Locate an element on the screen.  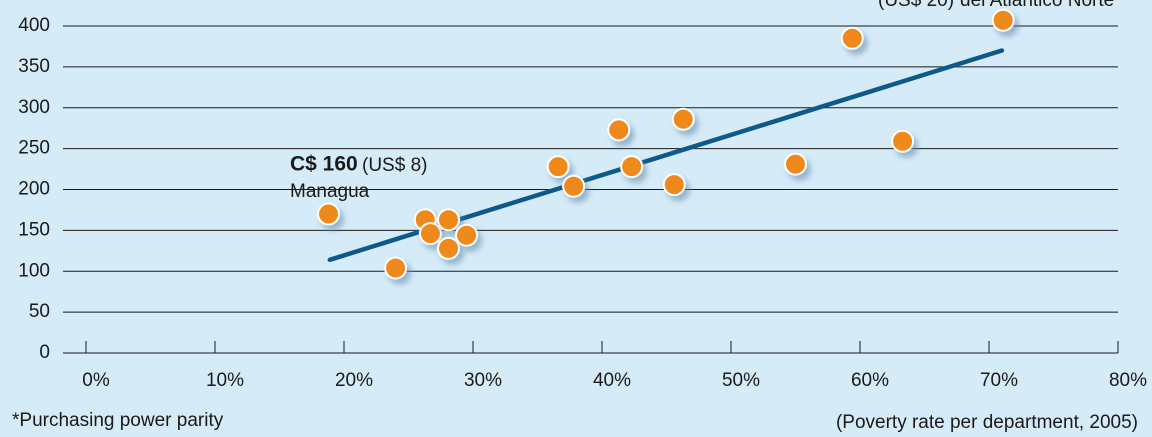
annotation-place: Managua is located at coordinates (330, 191).